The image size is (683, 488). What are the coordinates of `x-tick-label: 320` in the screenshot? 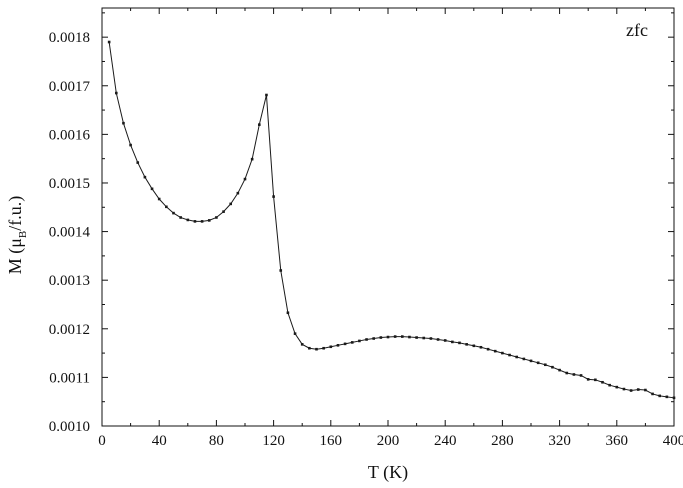 It's located at (559, 441).